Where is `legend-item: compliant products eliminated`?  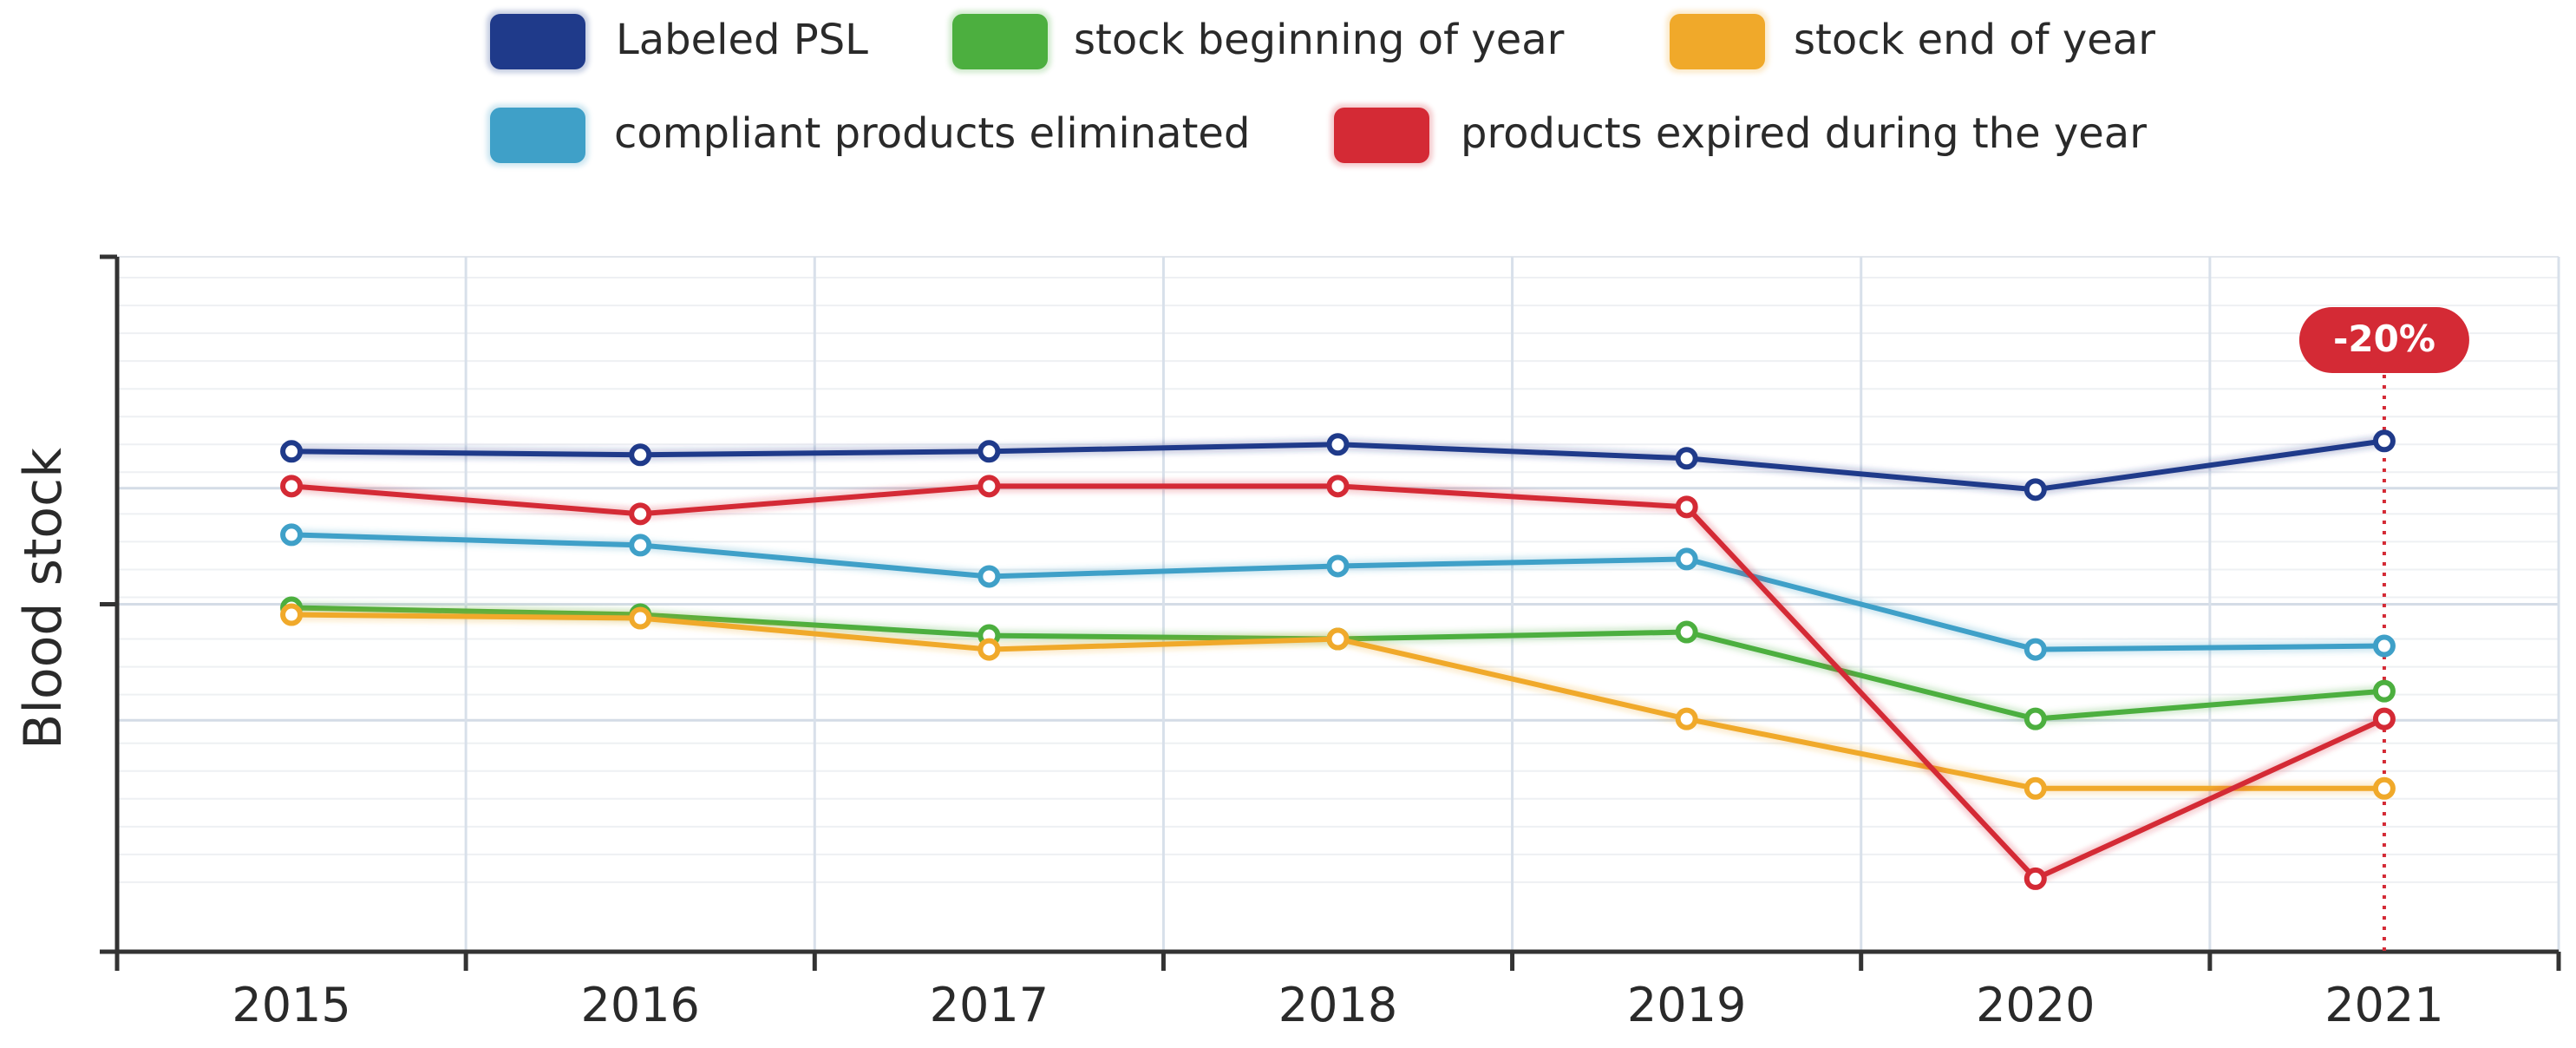
legend-item: compliant products eliminated is located at coordinates (868, 135).